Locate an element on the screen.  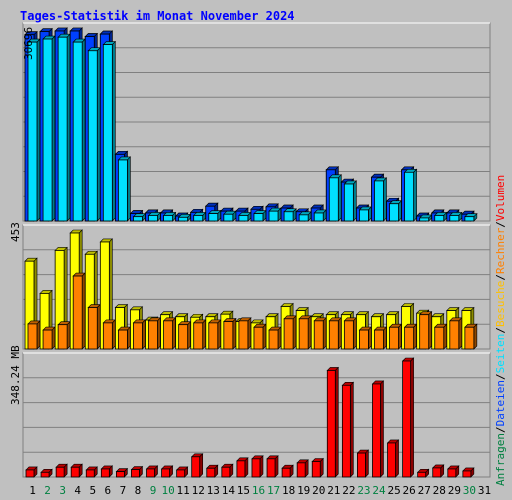
x-tick-label: 17 is located at coordinates (273, 490).